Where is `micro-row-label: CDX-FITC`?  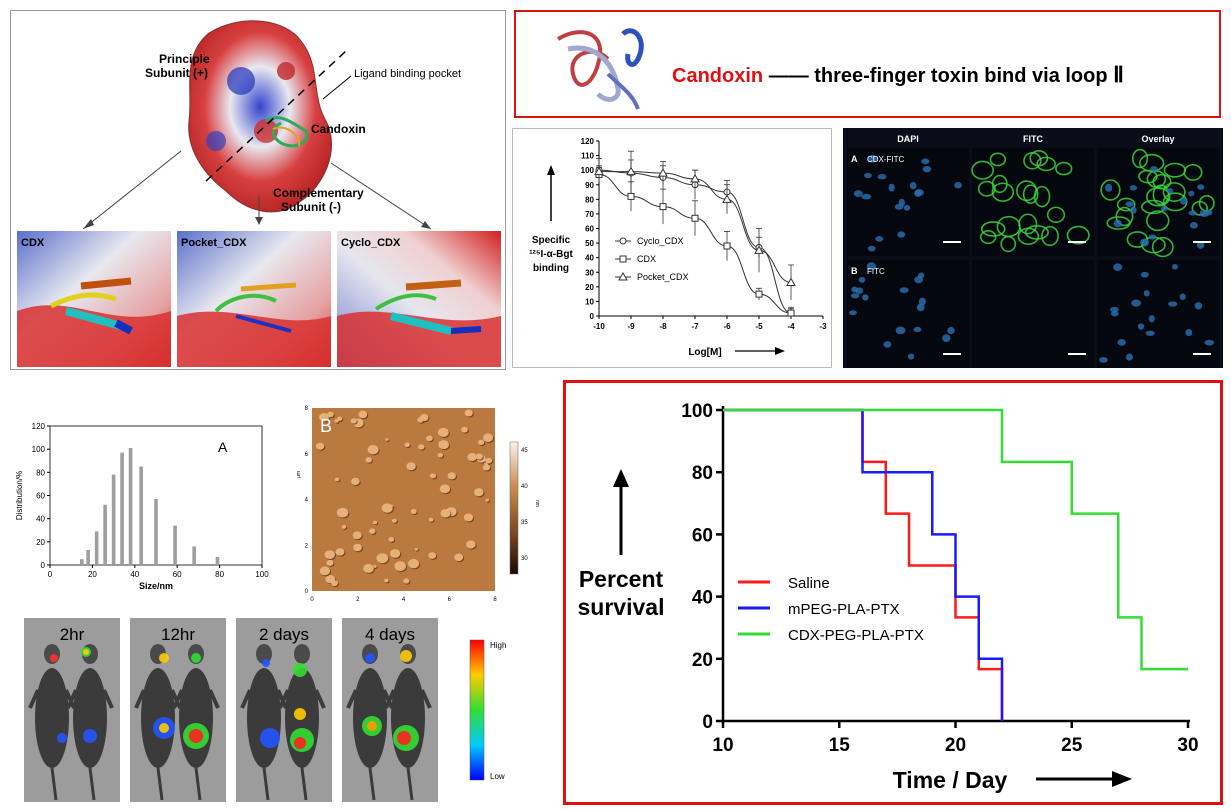 micro-row-label: CDX-FITC is located at coordinates (886, 159).